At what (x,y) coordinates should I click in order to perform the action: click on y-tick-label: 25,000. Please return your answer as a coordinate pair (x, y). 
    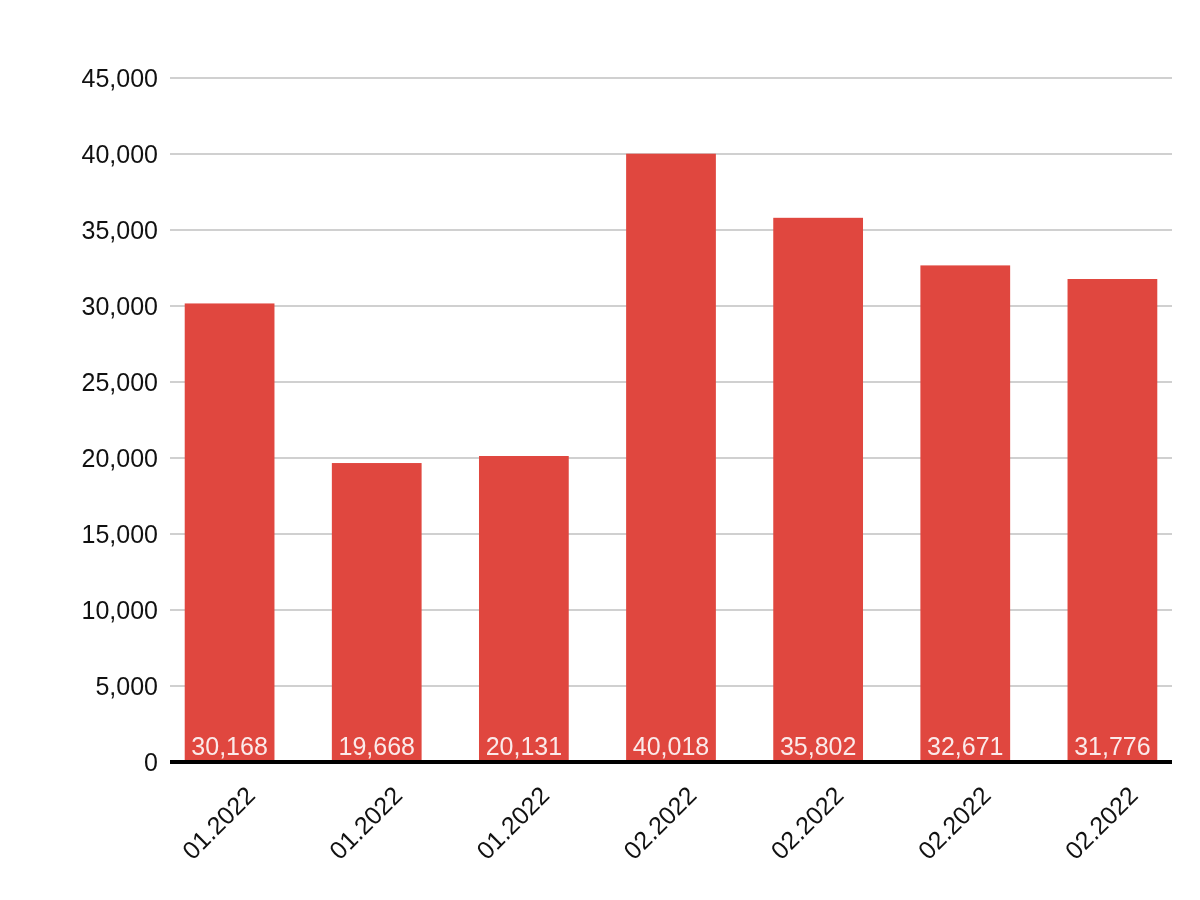
    Looking at the image, I should click on (119, 382).